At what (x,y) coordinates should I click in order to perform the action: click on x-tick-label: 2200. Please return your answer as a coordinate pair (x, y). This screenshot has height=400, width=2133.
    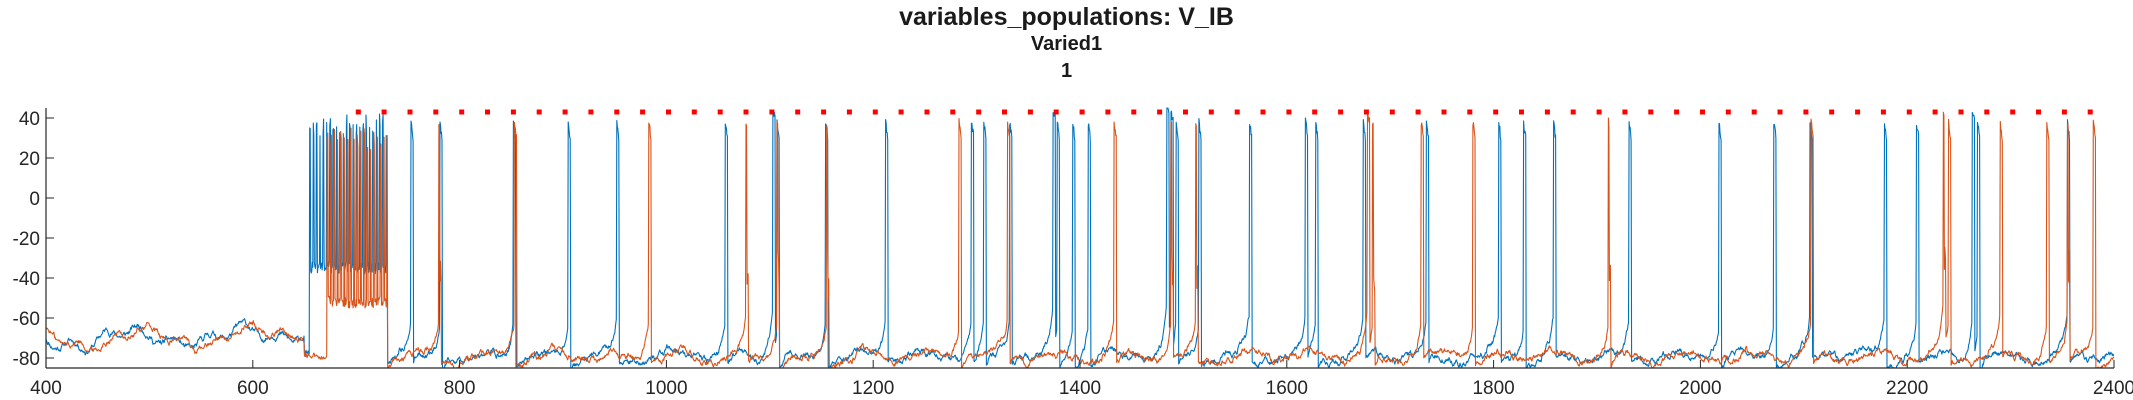
    Looking at the image, I should click on (1907, 388).